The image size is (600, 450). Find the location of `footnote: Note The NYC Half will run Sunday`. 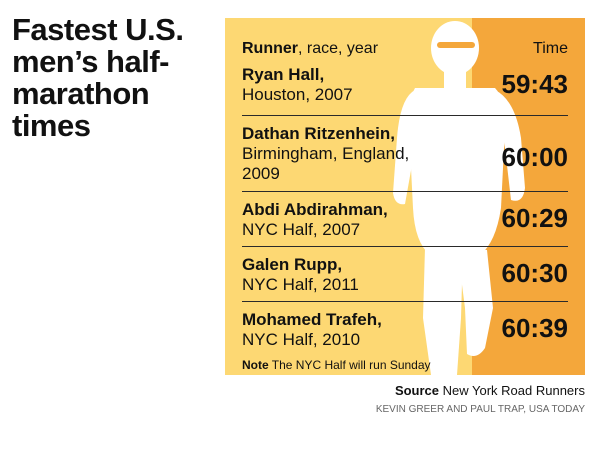

footnote: Note The NYC Half will run Sunday is located at coordinates (336, 365).